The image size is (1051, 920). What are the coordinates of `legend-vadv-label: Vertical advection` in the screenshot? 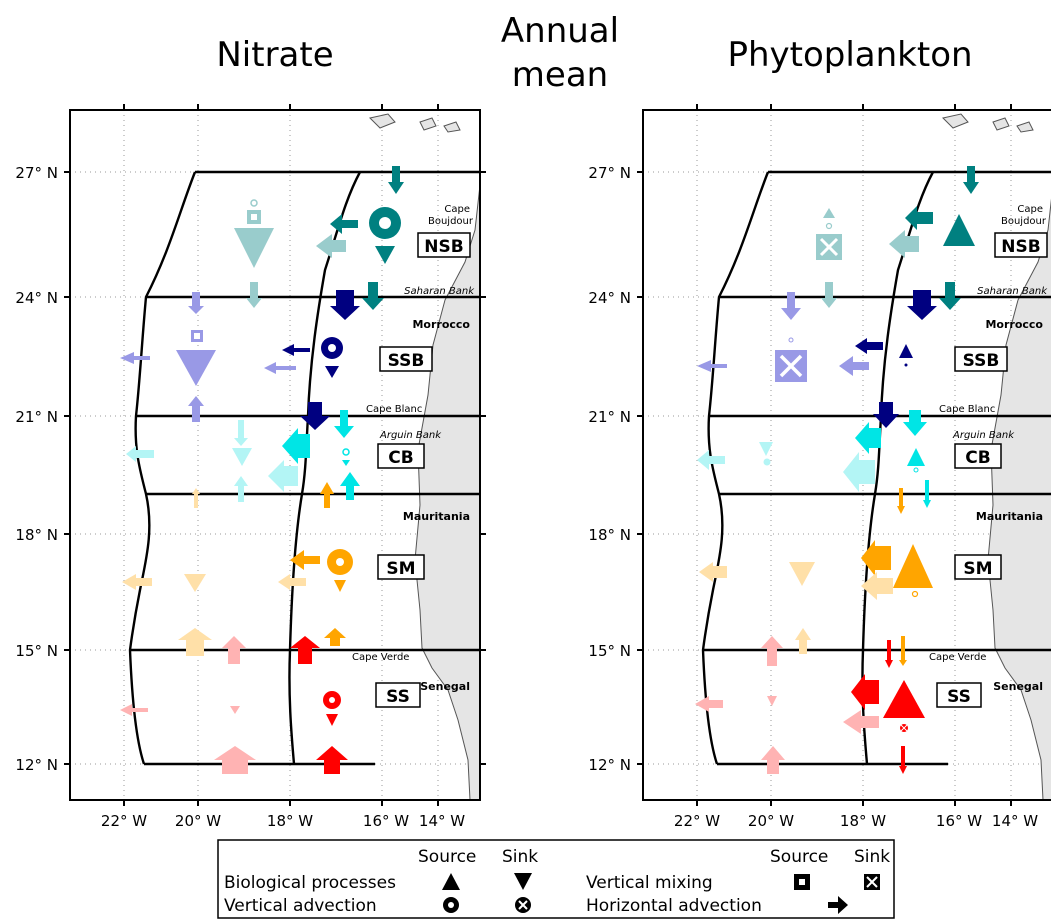 It's located at (300, 906).